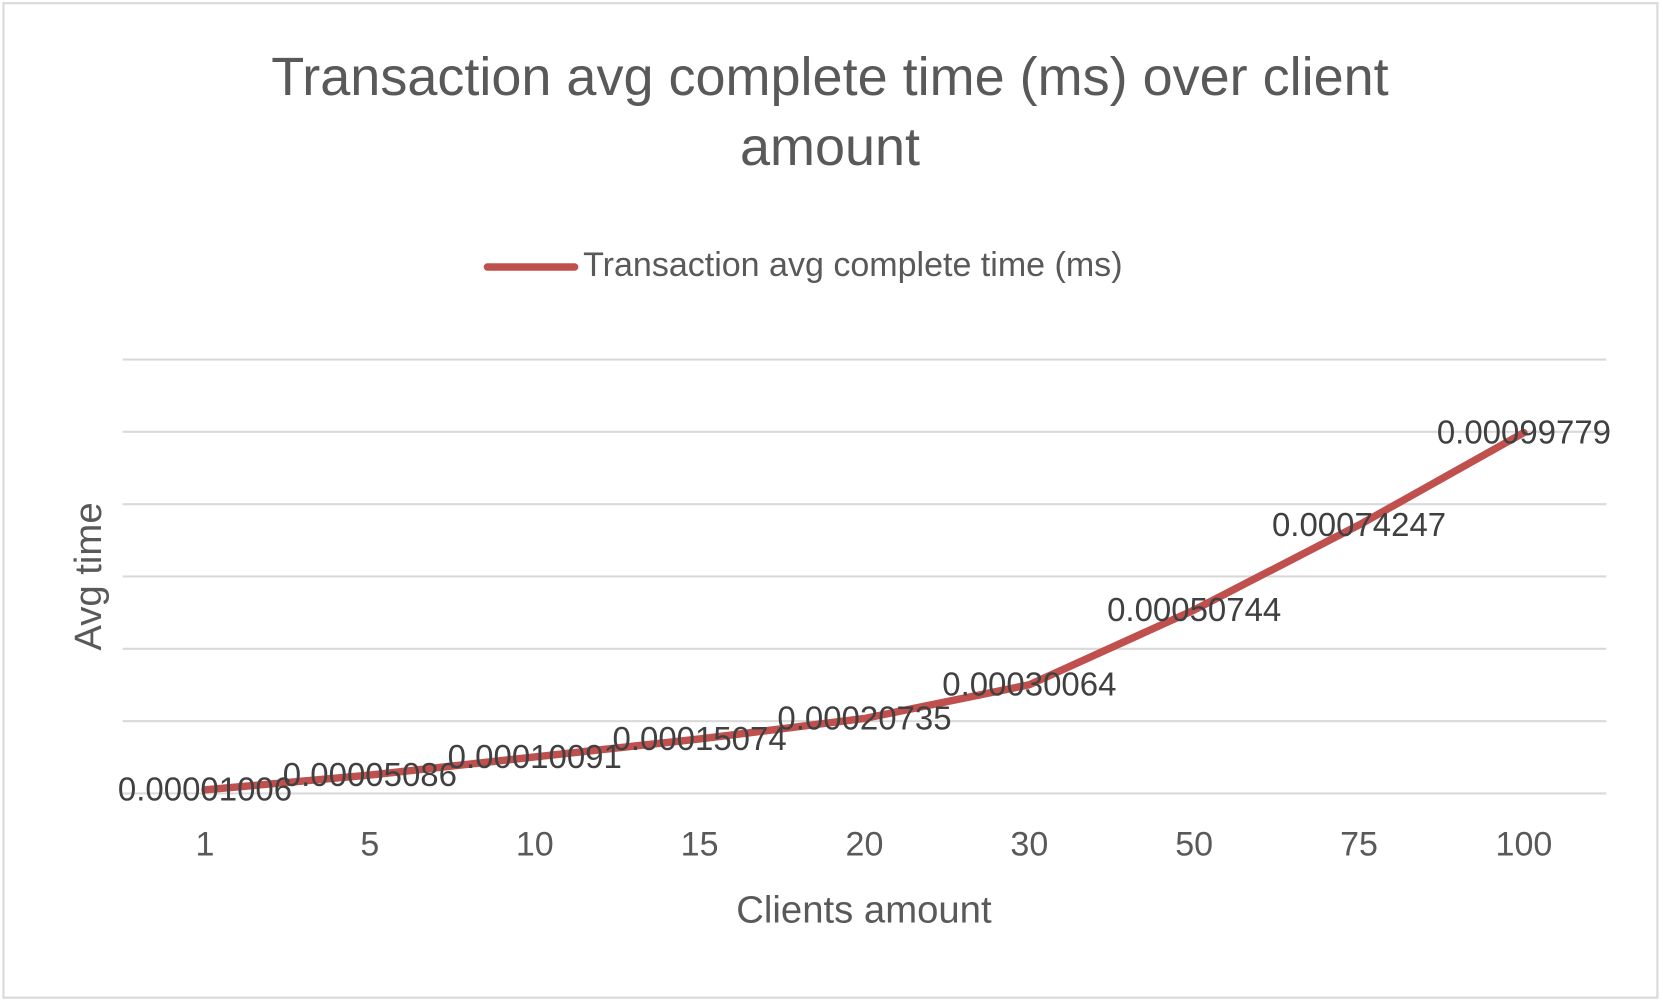 The width and height of the screenshot is (1663, 1003). Describe the element at coordinates (88, 576) in the screenshot. I see `y-axis-title: Avg time` at that location.